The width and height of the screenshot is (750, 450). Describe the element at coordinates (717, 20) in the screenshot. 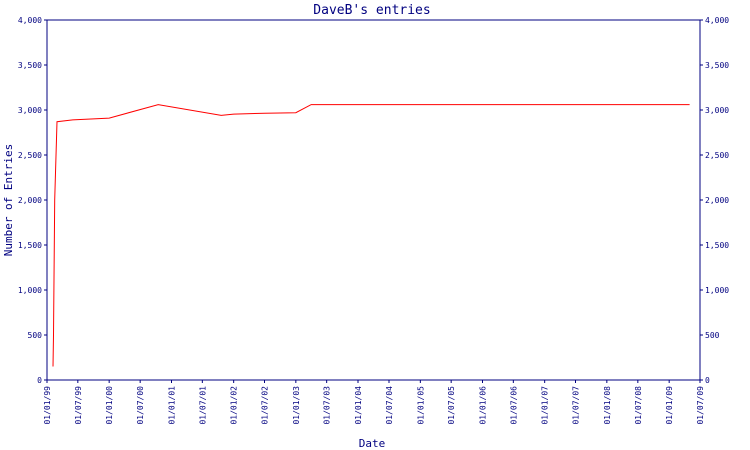

I see `y-tick-label-right: 4,000` at that location.